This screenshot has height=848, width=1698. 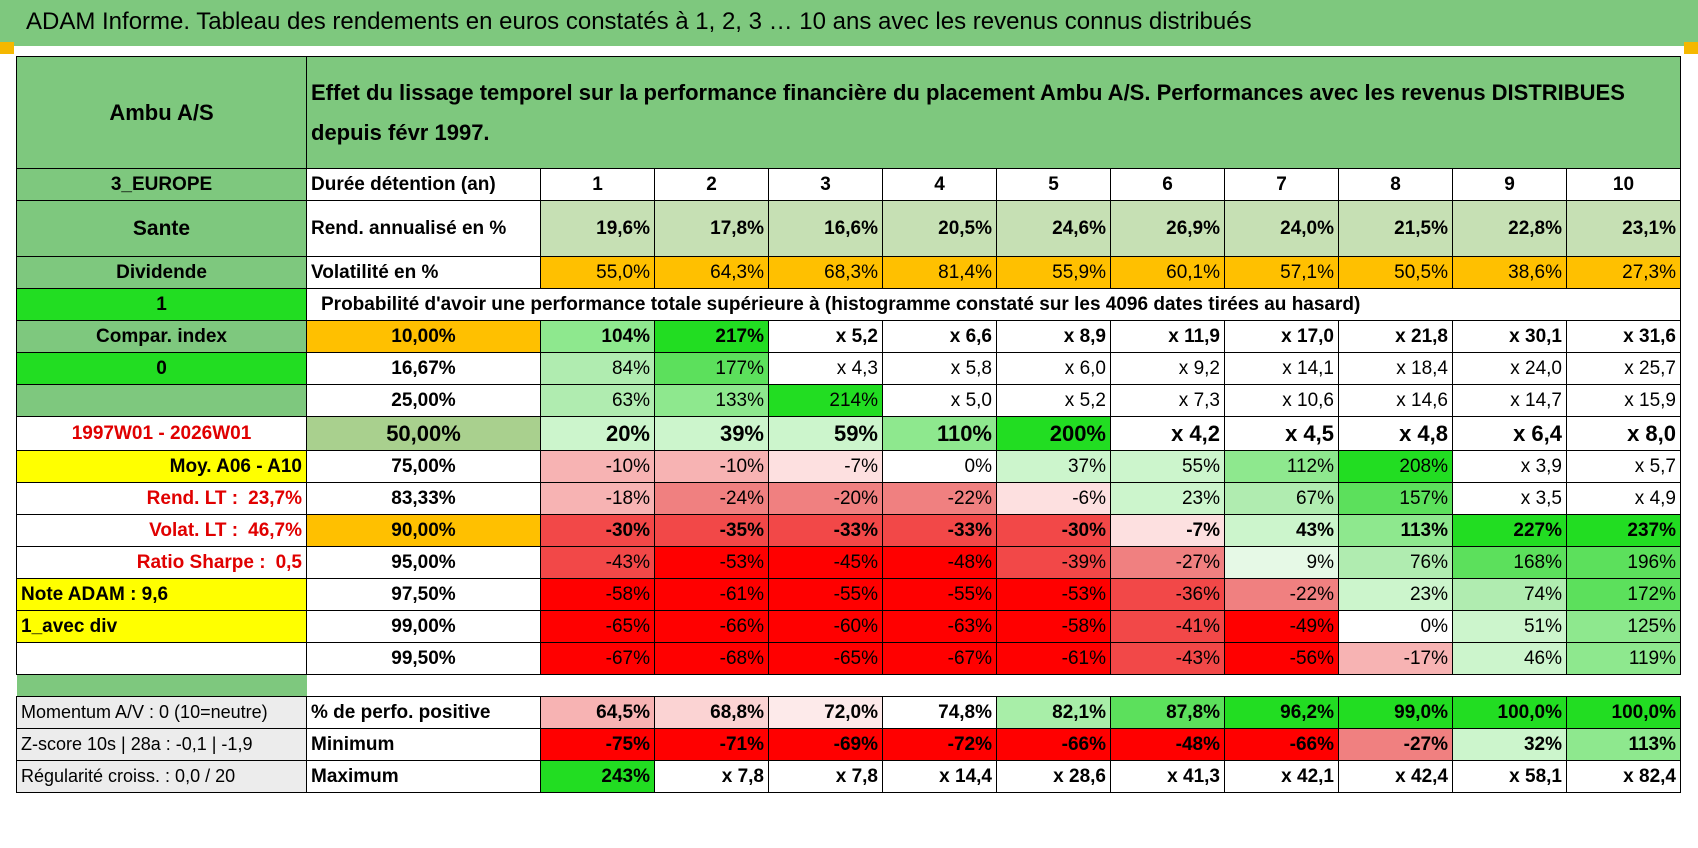 What do you see at coordinates (161, 626) in the screenshot?
I see `left-label-div-mode: 1_avec div` at bounding box center [161, 626].